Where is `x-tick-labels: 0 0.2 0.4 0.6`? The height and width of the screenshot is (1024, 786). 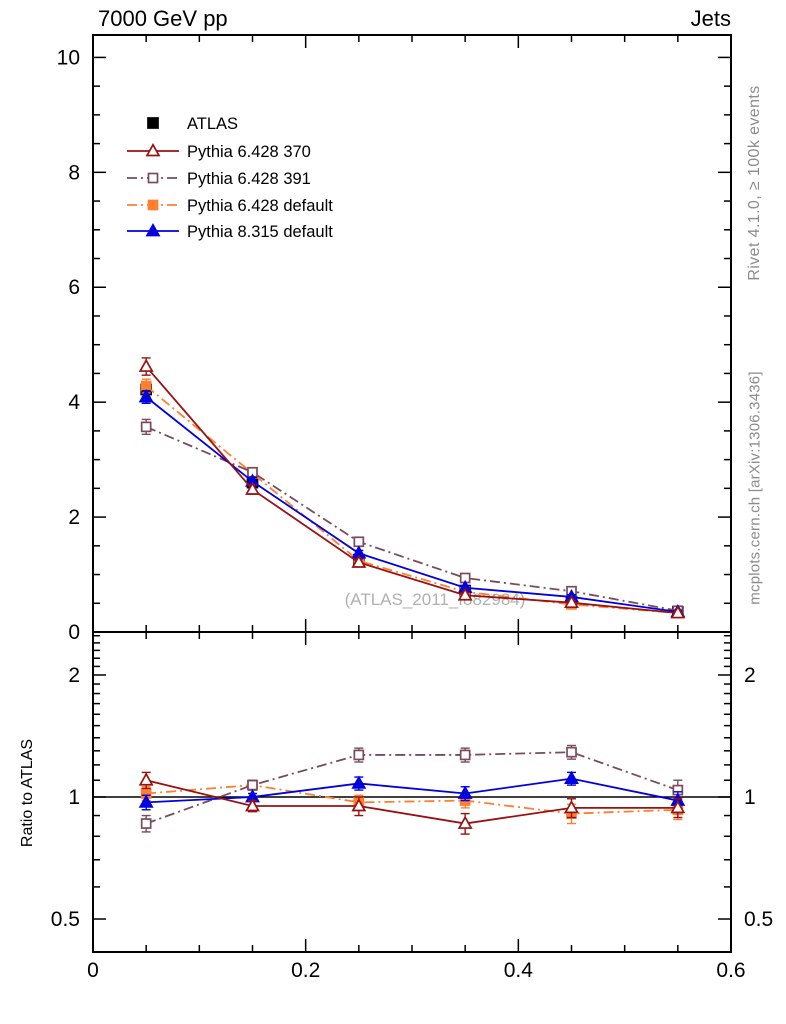
x-tick-labels: 0 0.2 0.4 0.6 is located at coordinates (416, 970).